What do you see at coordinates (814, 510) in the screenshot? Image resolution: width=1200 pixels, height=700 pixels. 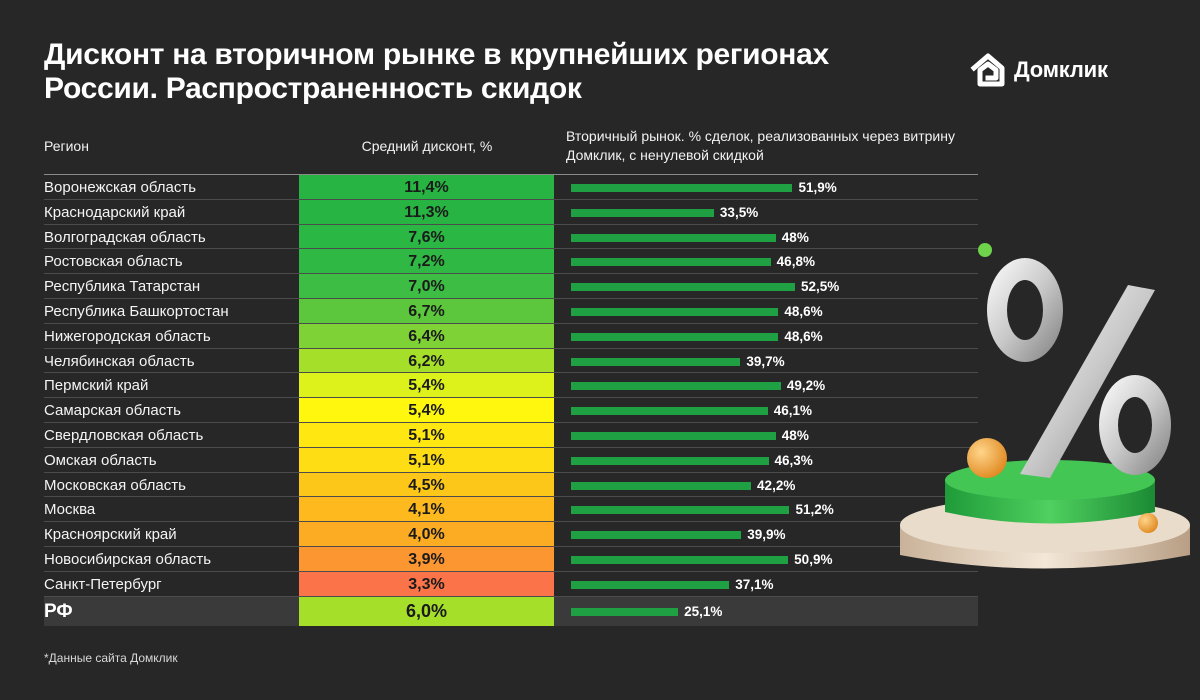 I see `share-label: 51,2%` at bounding box center [814, 510].